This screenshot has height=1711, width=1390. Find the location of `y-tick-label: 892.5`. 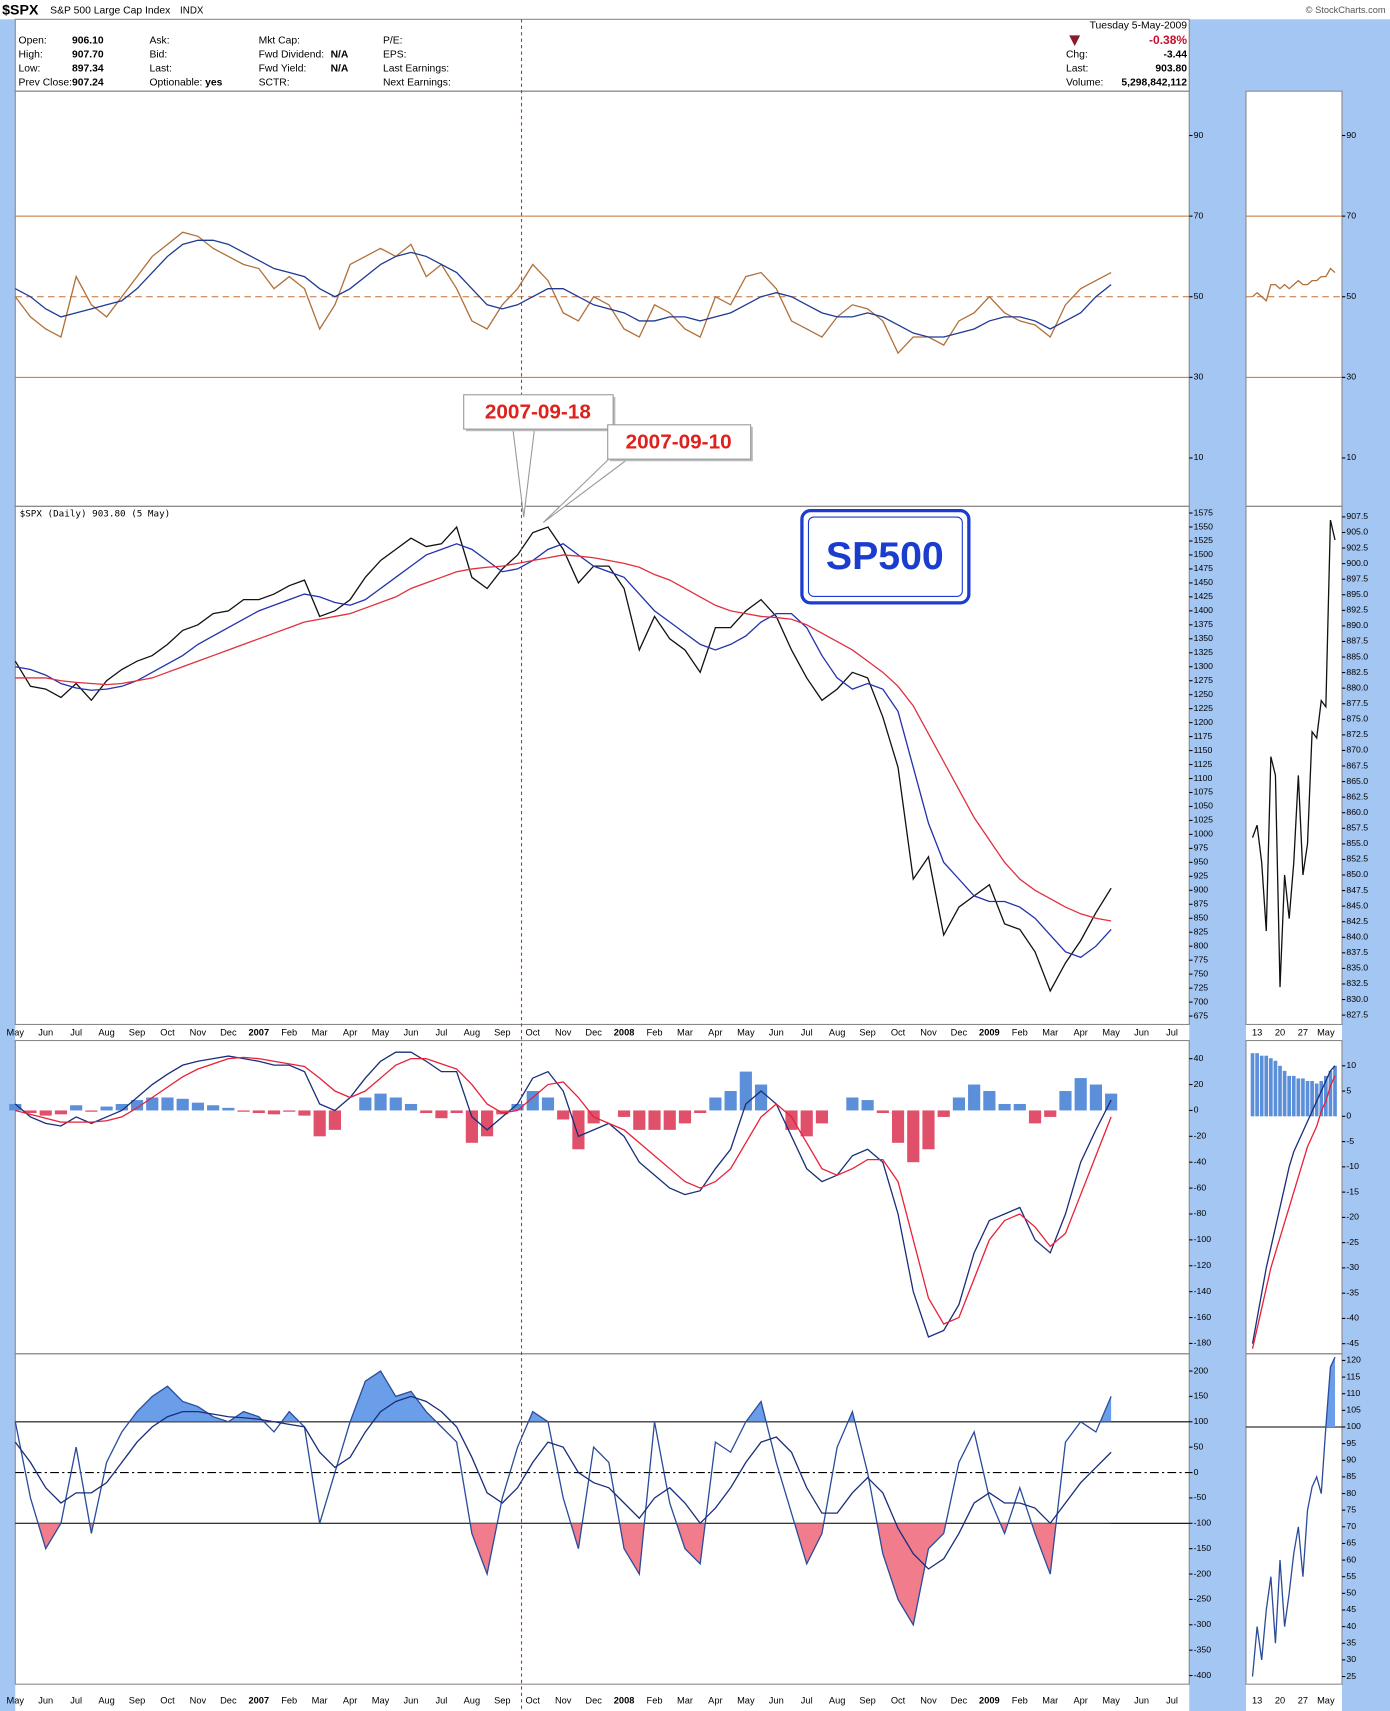

y-tick-label: 892.5 is located at coordinates (1357, 610).